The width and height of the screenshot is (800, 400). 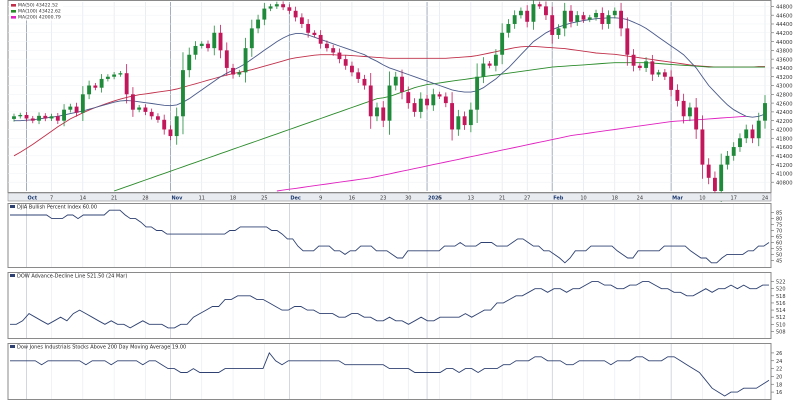 What do you see at coordinates (83, 198) in the screenshot?
I see `date-tick-label: 14` at bounding box center [83, 198].